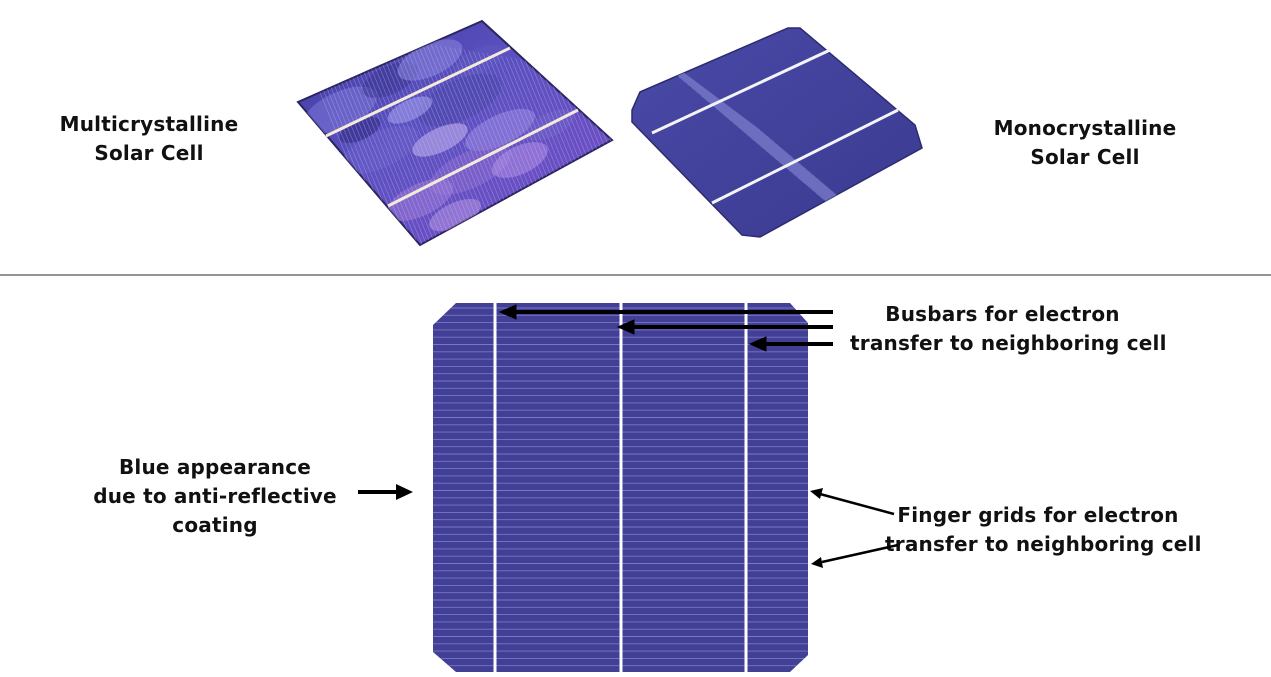 Image resolution: width=1271 pixels, height=677 pixels. Describe the element at coordinates (215, 525) in the screenshot. I see `blue-appearance-label-line3: coating` at that location.